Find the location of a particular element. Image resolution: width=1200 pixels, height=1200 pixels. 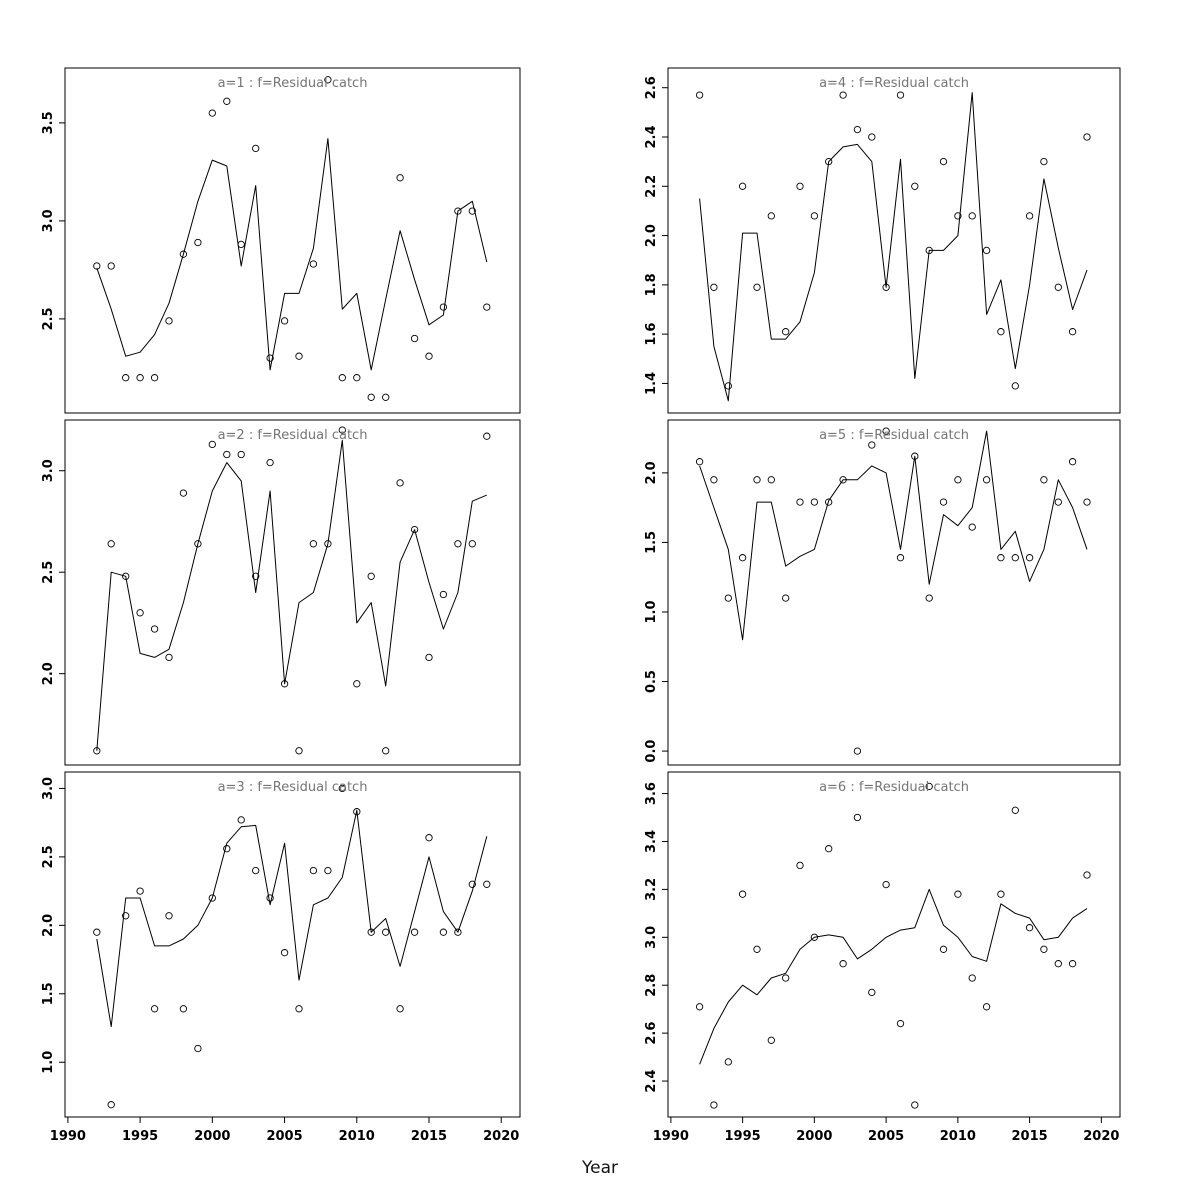

y-tick-label: 3.6 is located at coordinates (651, 793).